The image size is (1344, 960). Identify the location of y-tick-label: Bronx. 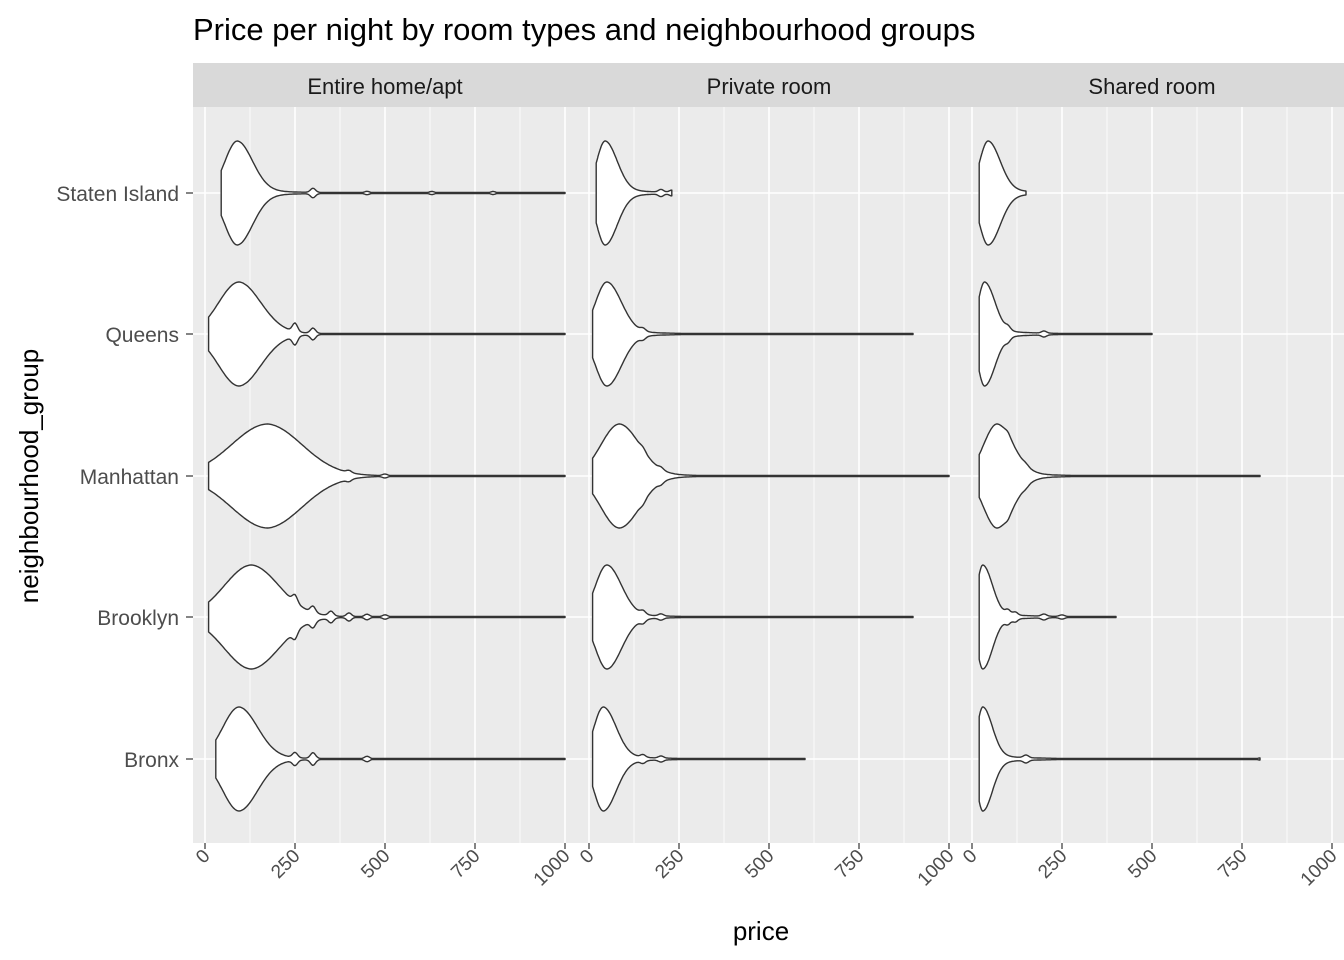
(151, 760).